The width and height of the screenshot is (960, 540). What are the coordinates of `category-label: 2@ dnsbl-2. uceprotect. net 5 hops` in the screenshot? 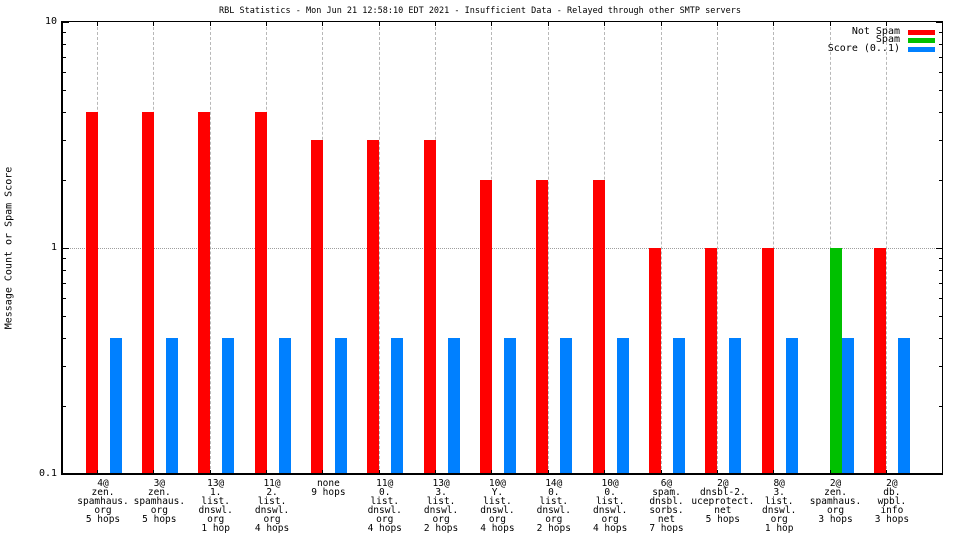 It's located at (723, 501).